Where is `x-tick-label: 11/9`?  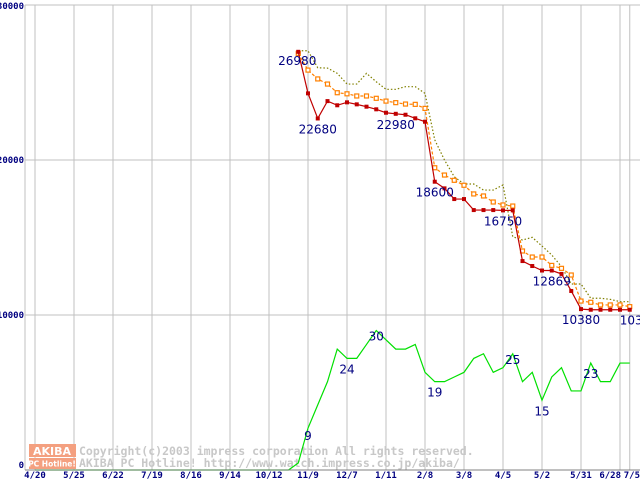 x-tick-label: 11/9 is located at coordinates (308, 475).